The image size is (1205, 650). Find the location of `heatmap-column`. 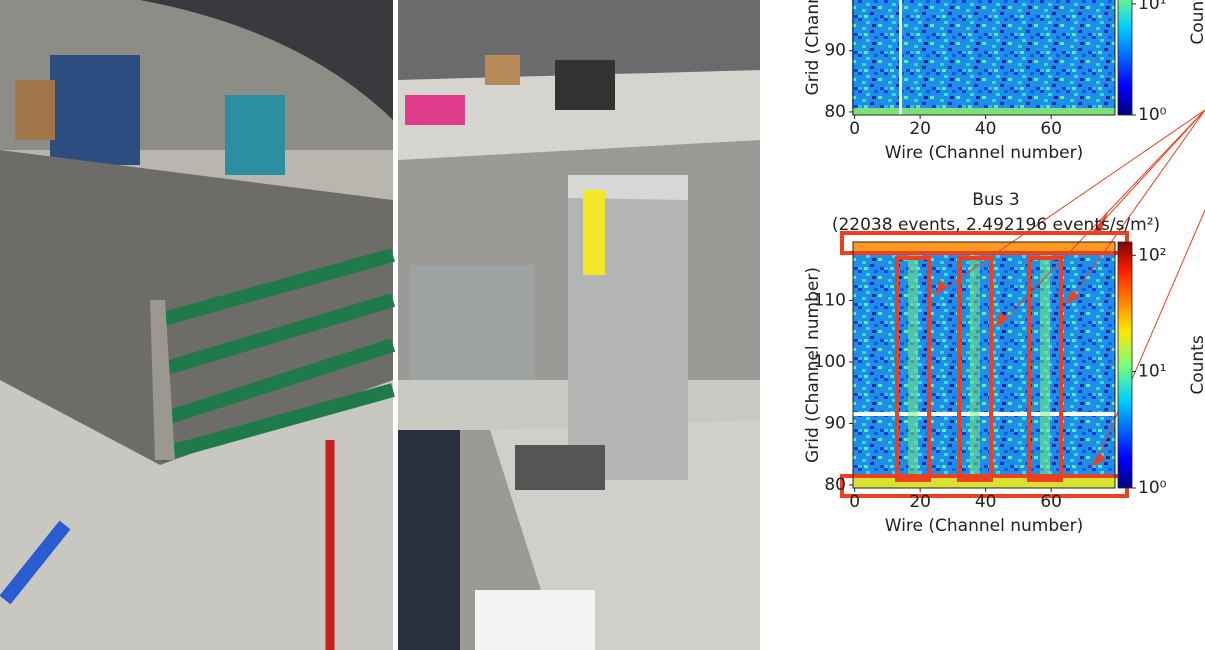

heatmap-column is located at coordinates (900, 57).